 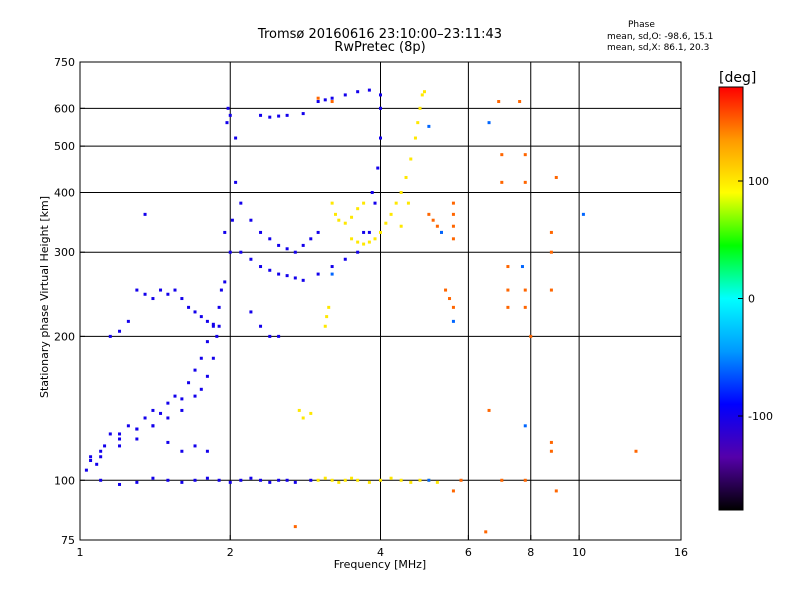 I want to click on colorbar-tick-label: -100, so click(x=760, y=416).